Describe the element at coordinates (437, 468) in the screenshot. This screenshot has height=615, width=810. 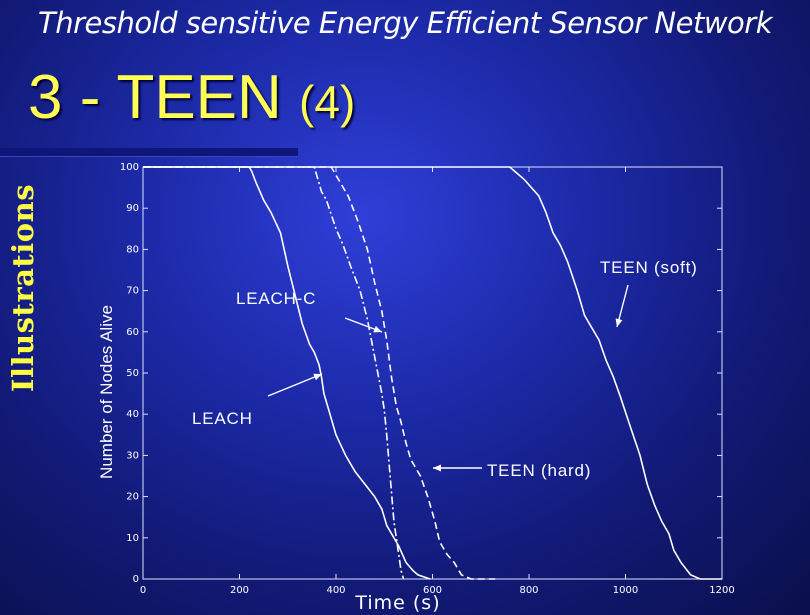
I see `arrowhead-teen-hard` at that location.